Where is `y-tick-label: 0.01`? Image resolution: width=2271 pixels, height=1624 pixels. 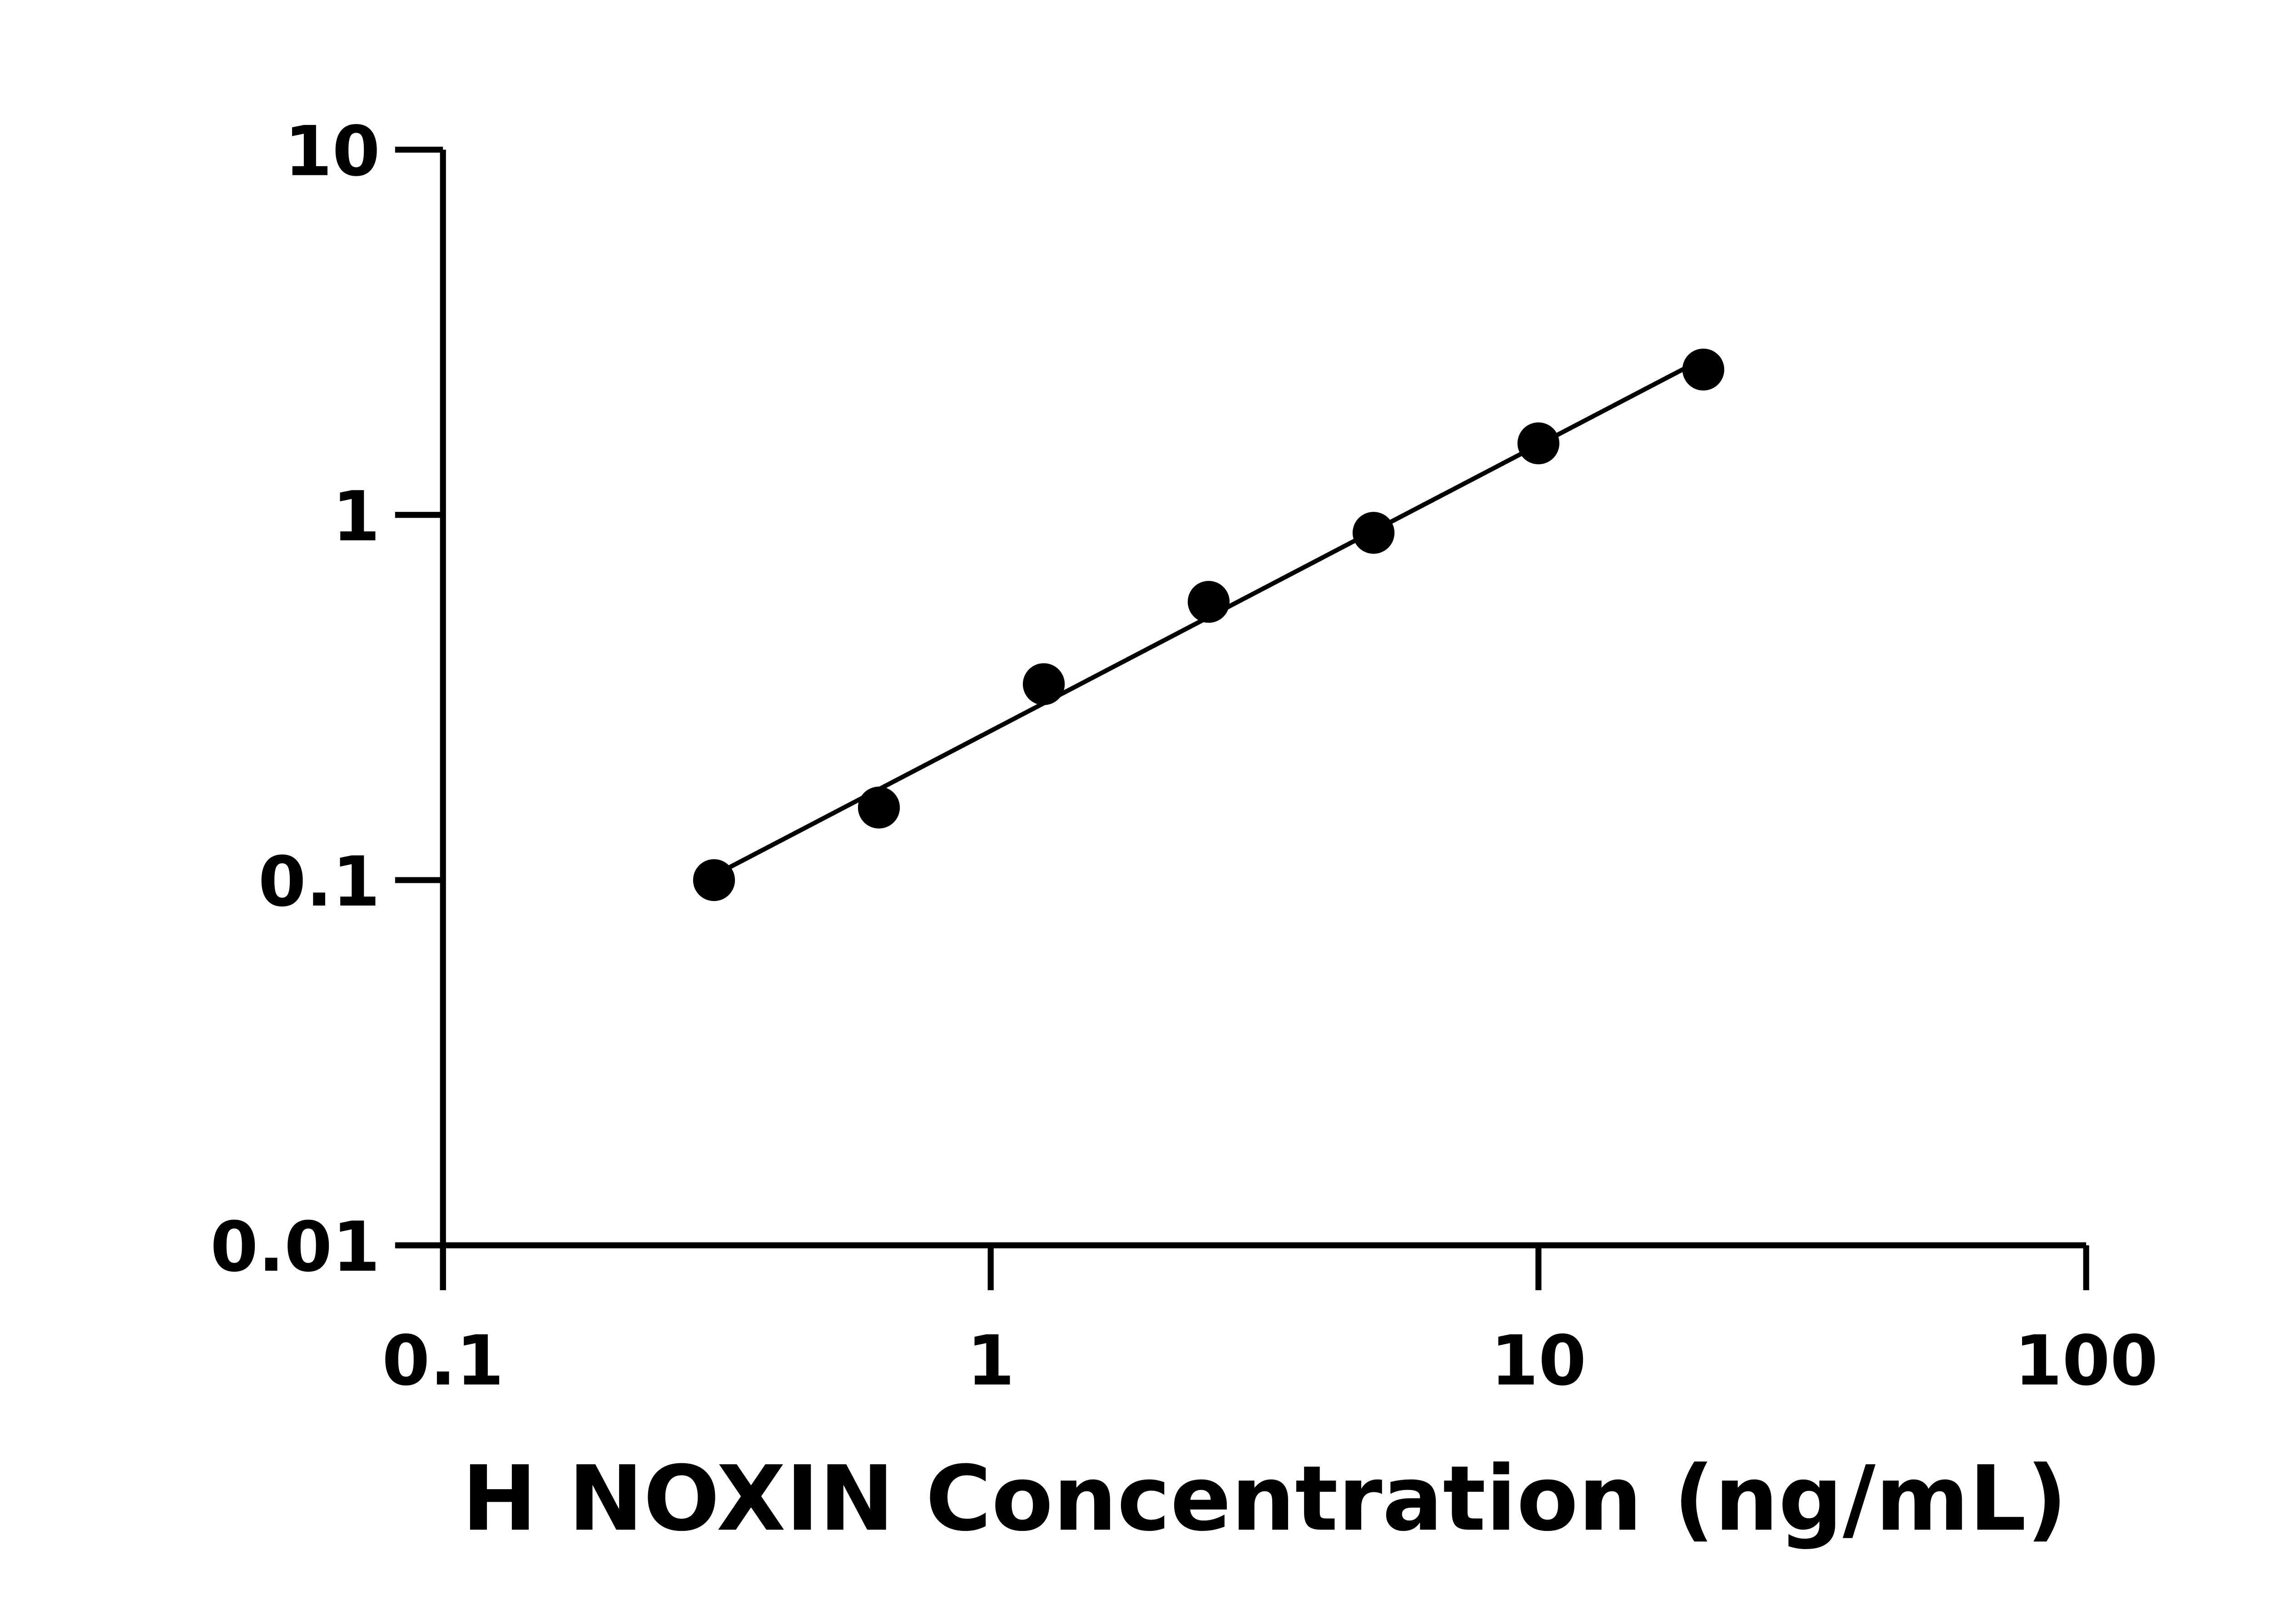 y-tick-label: 0.01 is located at coordinates (295, 1247).